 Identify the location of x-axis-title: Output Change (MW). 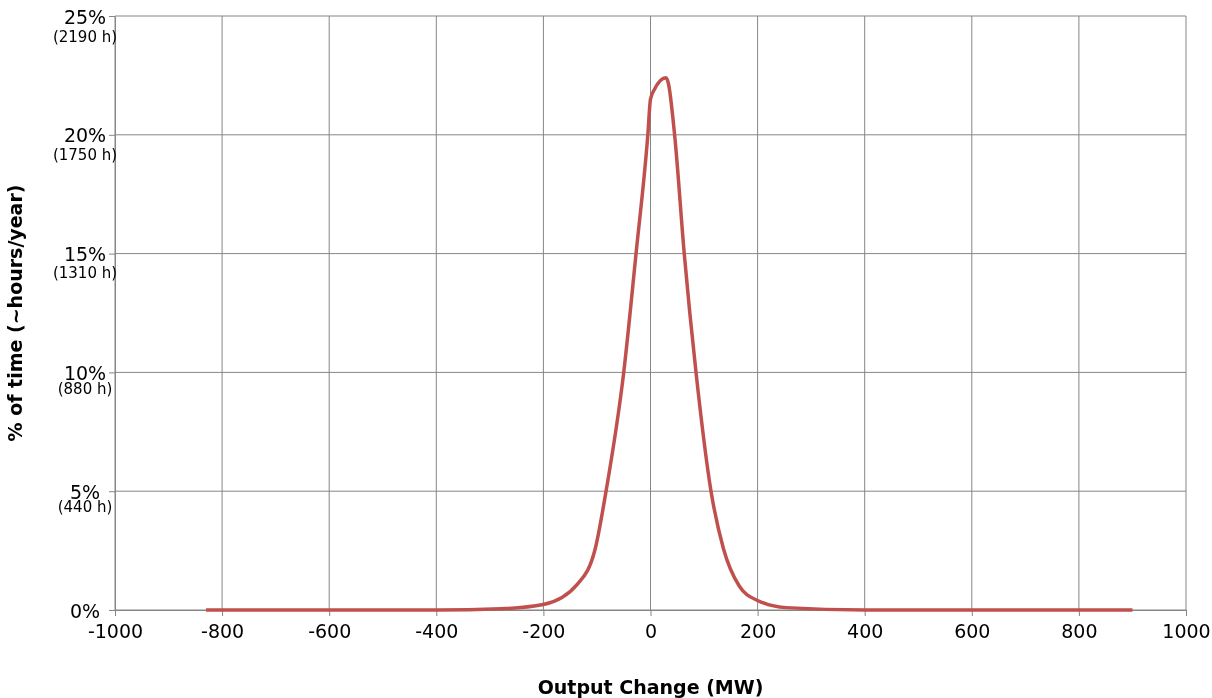
(650, 687).